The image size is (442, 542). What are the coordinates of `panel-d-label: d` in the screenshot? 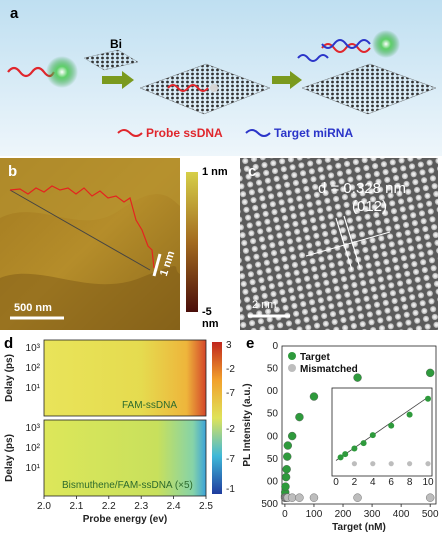 It's located at (9, 343).